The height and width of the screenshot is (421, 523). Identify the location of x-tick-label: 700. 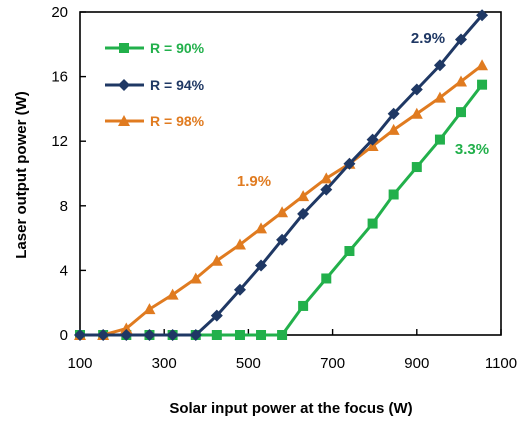
(332, 363).